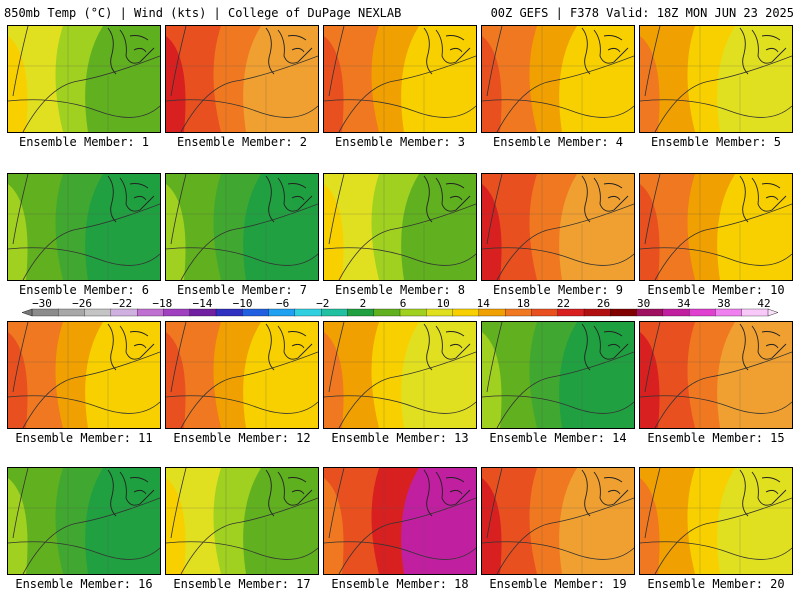  I want to click on ensemble-member-label: Ensemble Member: 1, so click(84, 142).